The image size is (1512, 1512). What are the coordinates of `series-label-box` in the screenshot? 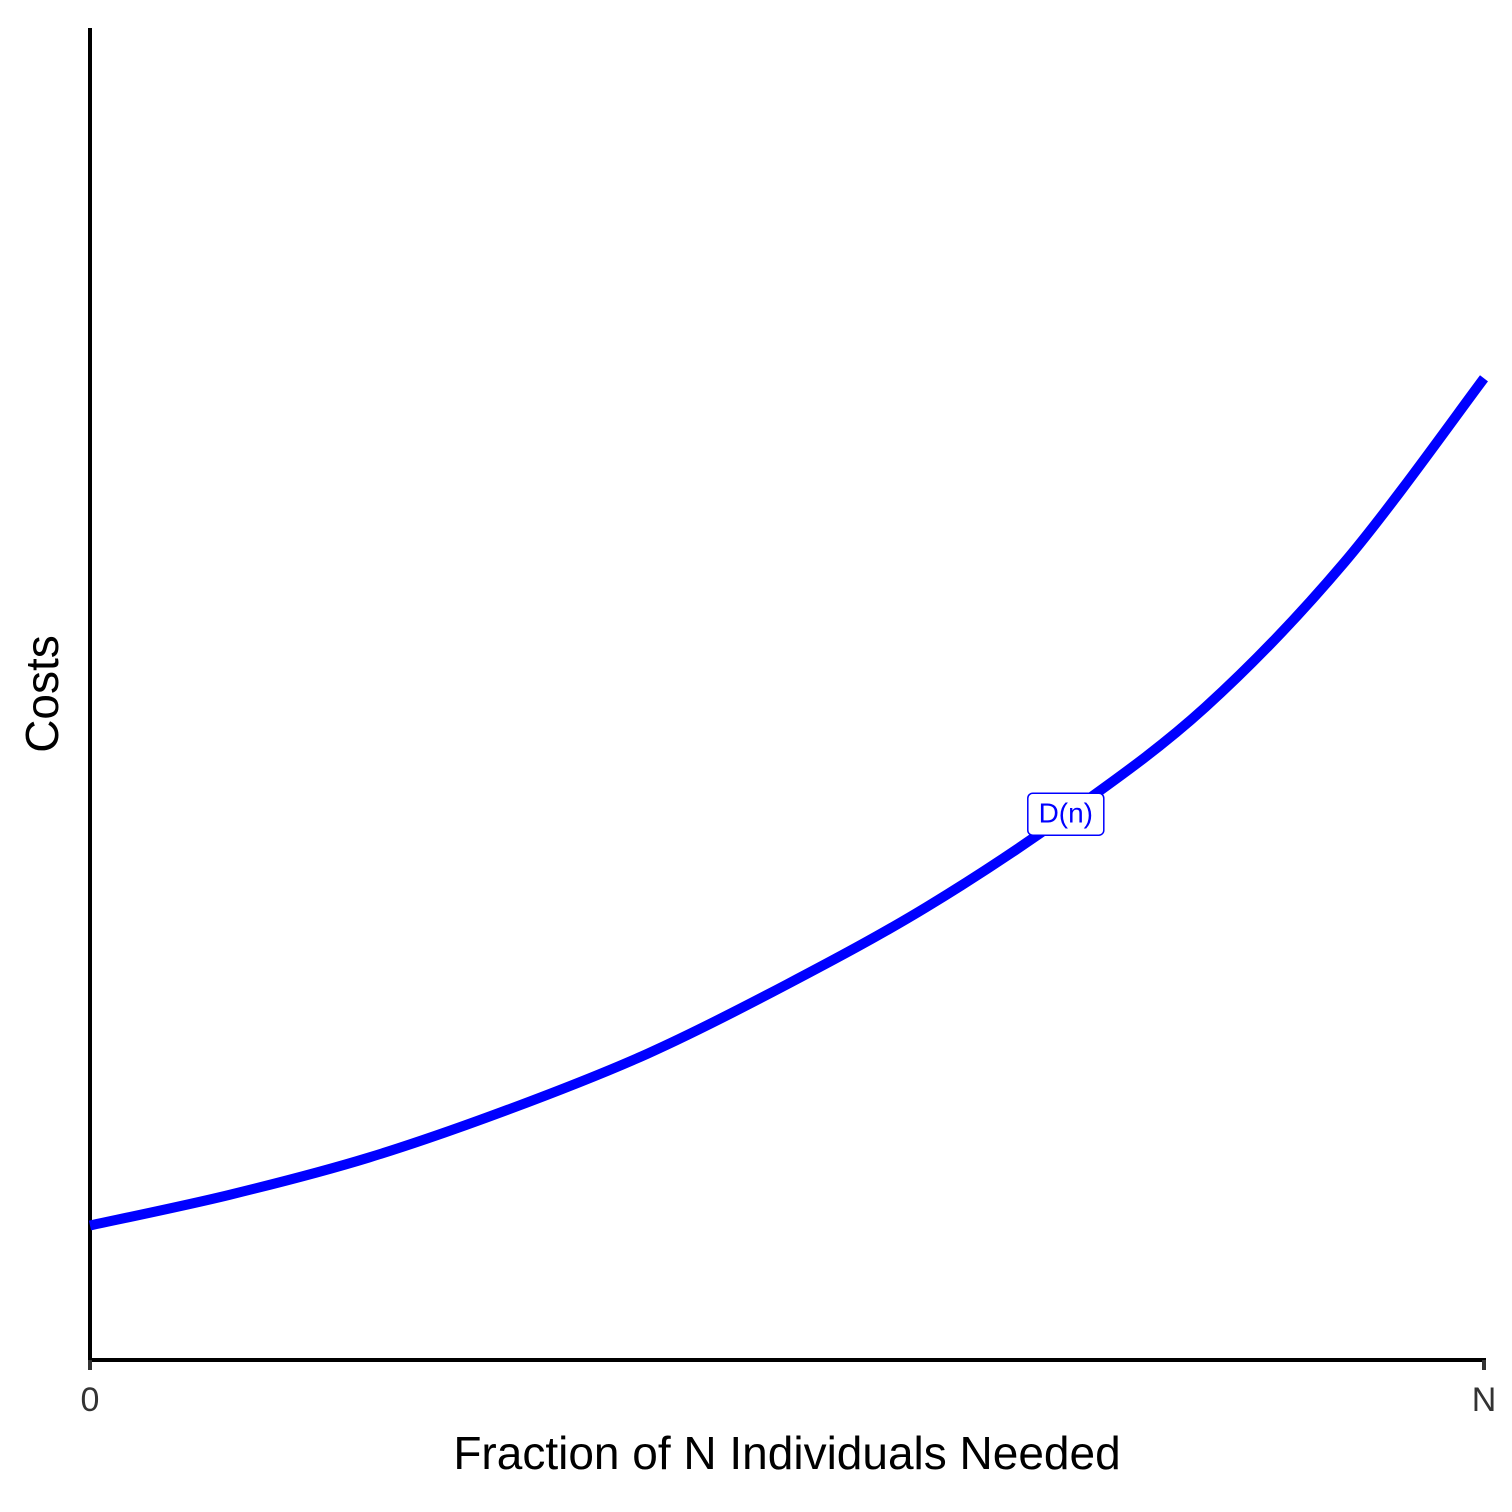 It's located at (1066, 814).